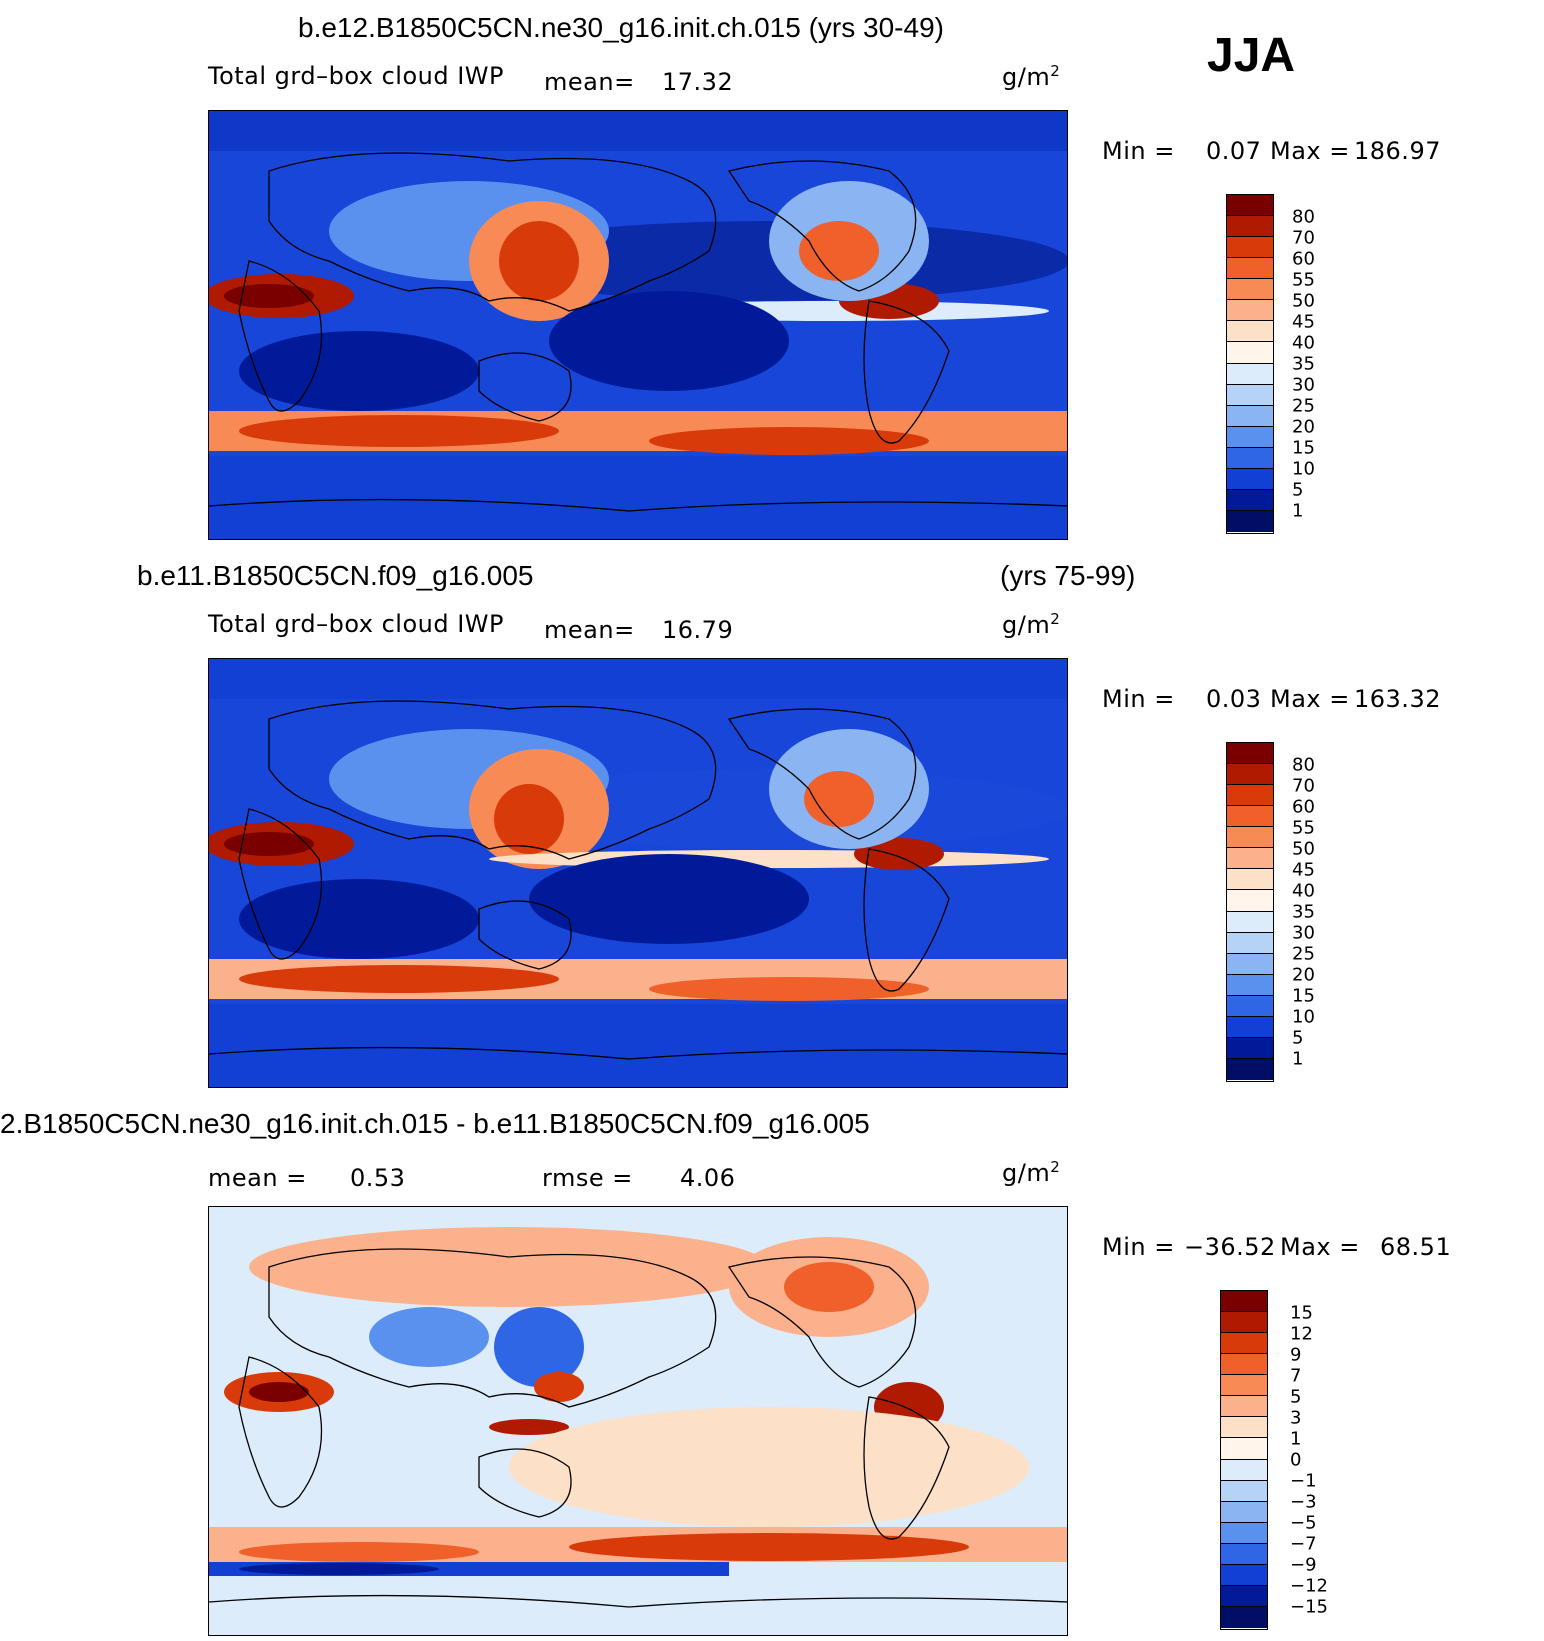 The height and width of the screenshot is (1641, 1544). Describe the element at coordinates (1309, 1586) in the screenshot. I see `panel3-colorbar-tick-label: −12` at that location.